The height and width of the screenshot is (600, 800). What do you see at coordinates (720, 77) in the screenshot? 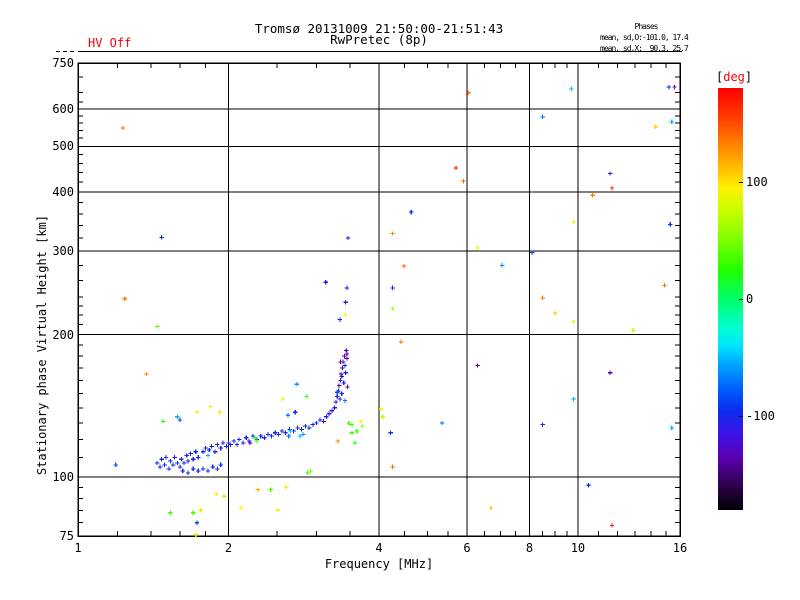
I see `colorbar-bracket-open: [` at bounding box center [720, 77].